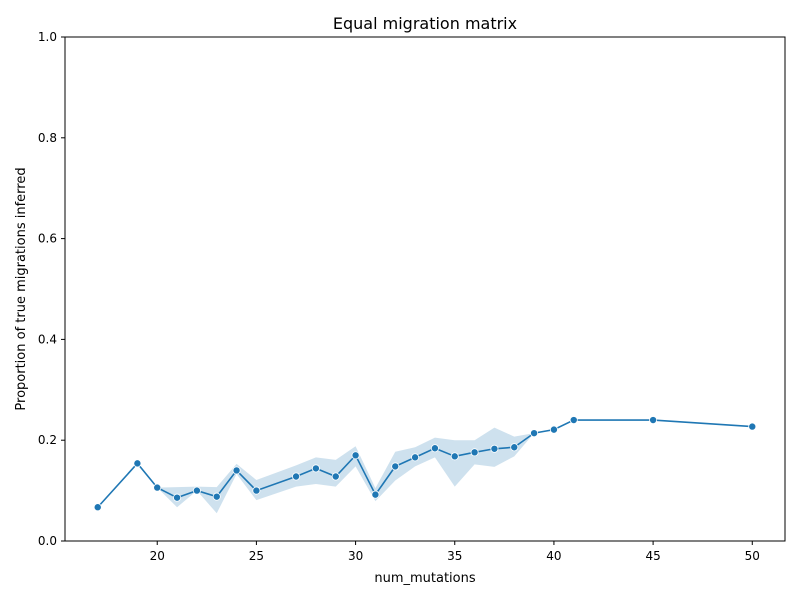 The width and height of the screenshot is (800, 600). I want to click on y-tick-label: 0.6, so click(47, 239).